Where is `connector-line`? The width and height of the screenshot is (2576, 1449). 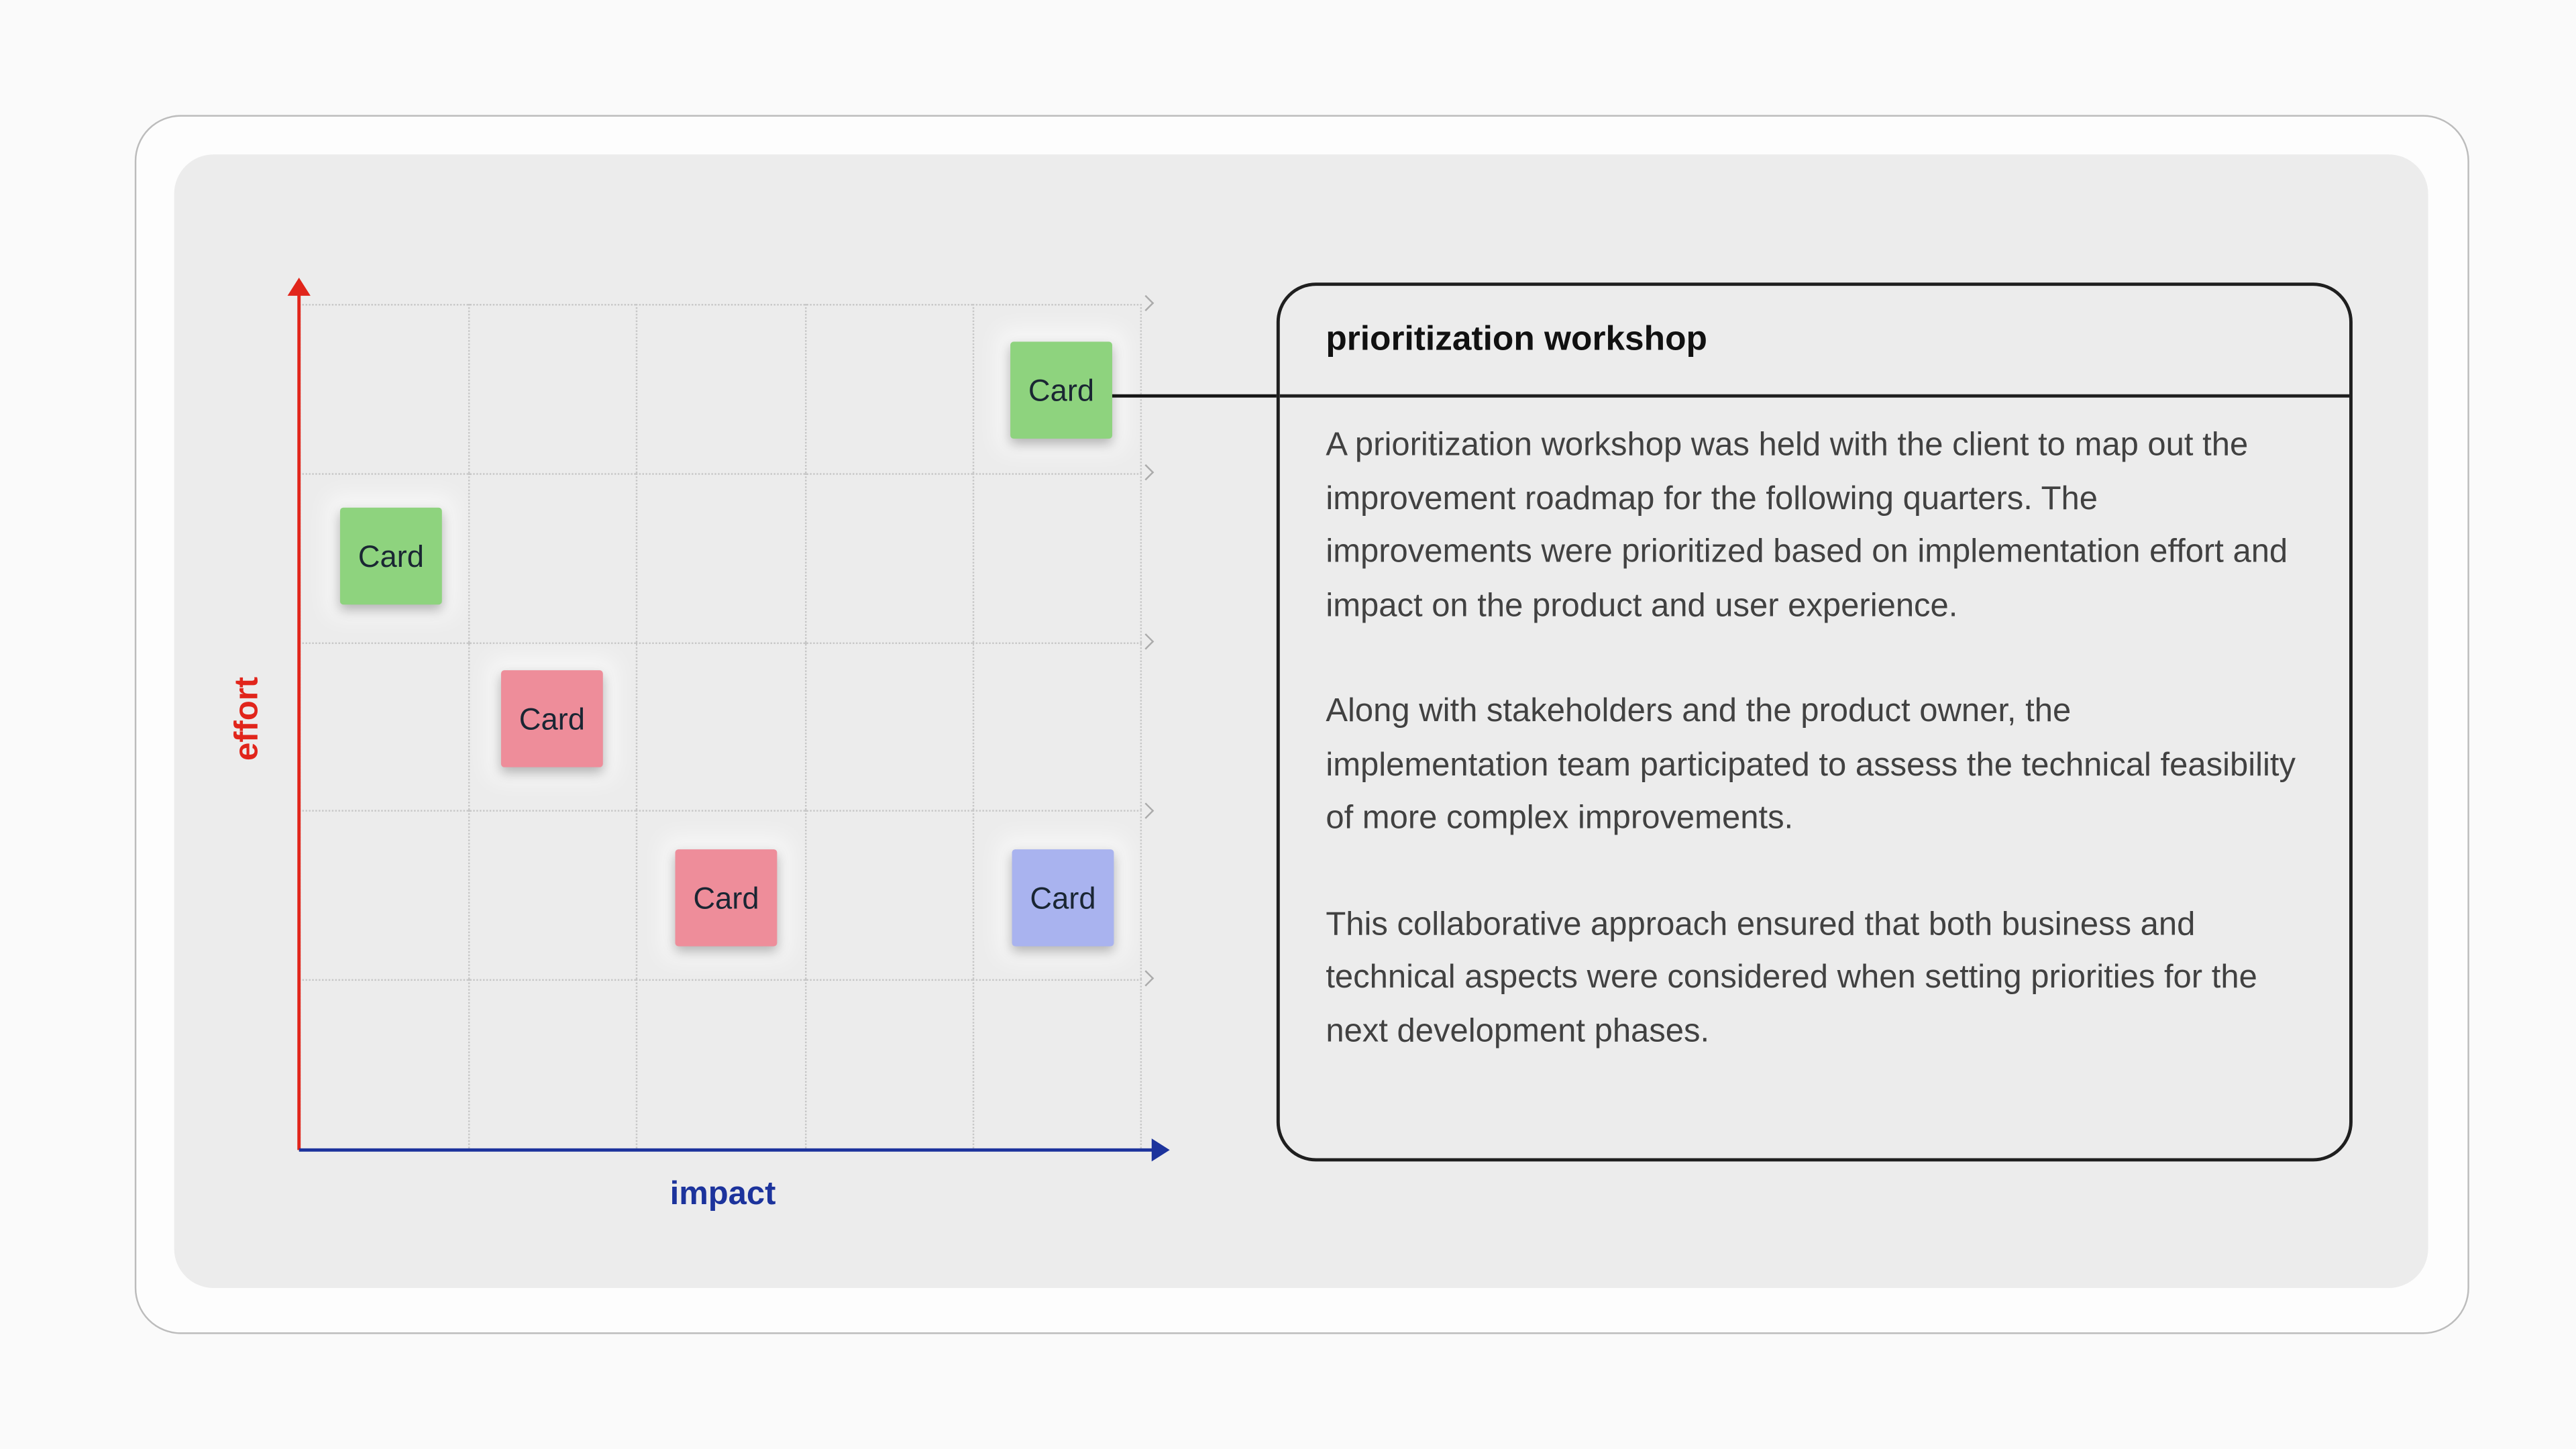 connector-line is located at coordinates (1194, 396).